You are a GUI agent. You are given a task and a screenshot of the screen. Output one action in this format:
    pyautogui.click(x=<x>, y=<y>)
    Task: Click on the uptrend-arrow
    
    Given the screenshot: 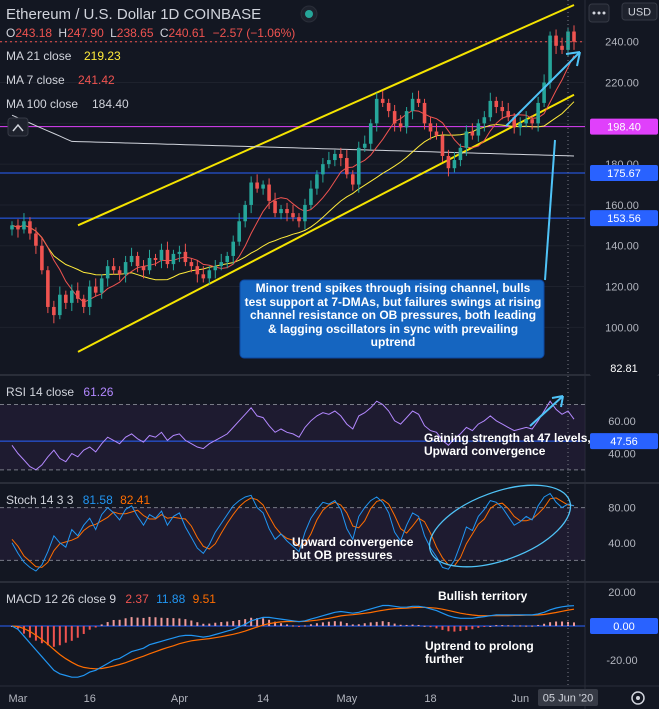 What is the action you would take?
    pyautogui.click(x=543, y=89)
    